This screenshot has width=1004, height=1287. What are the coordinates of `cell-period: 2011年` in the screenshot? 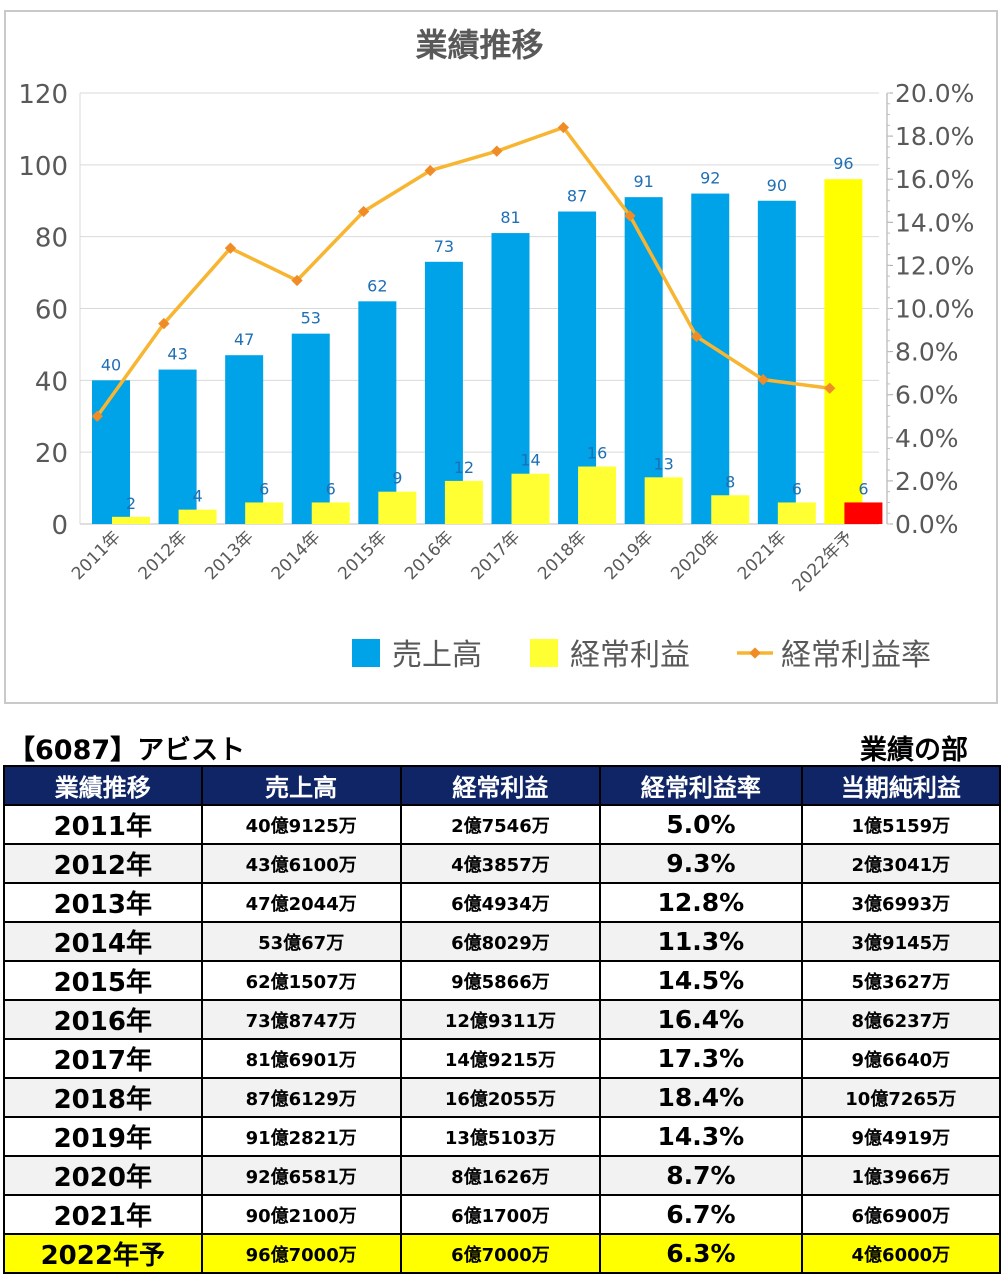 It's located at (103, 824).